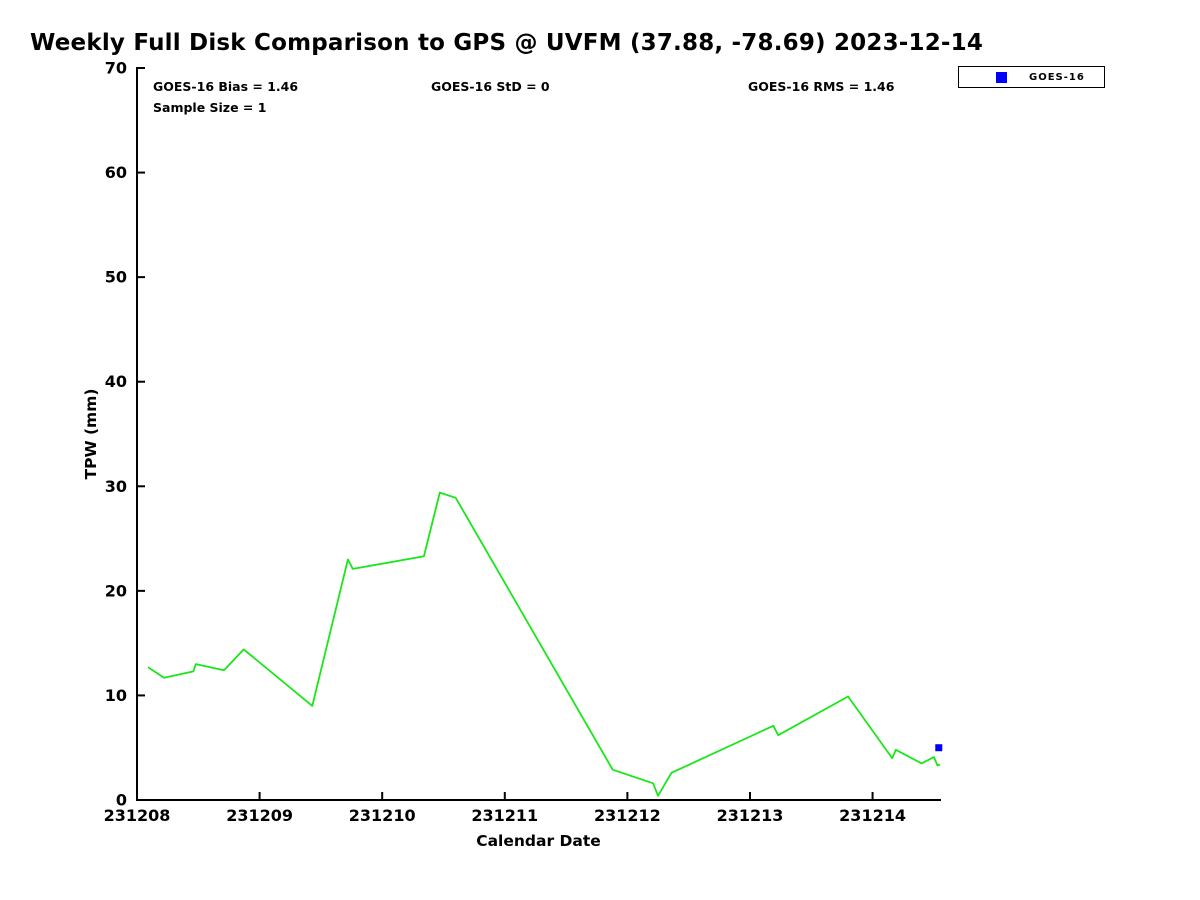 This screenshot has width=1200, height=900. What do you see at coordinates (116, 172) in the screenshot?
I see `y-tick-label: 60` at bounding box center [116, 172].